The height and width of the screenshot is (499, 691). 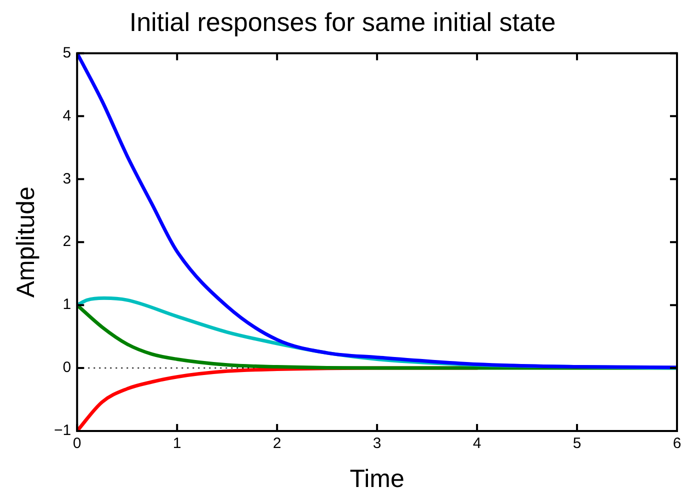 What do you see at coordinates (67, 241) in the screenshot?
I see `y-tick-label: 2` at bounding box center [67, 241].